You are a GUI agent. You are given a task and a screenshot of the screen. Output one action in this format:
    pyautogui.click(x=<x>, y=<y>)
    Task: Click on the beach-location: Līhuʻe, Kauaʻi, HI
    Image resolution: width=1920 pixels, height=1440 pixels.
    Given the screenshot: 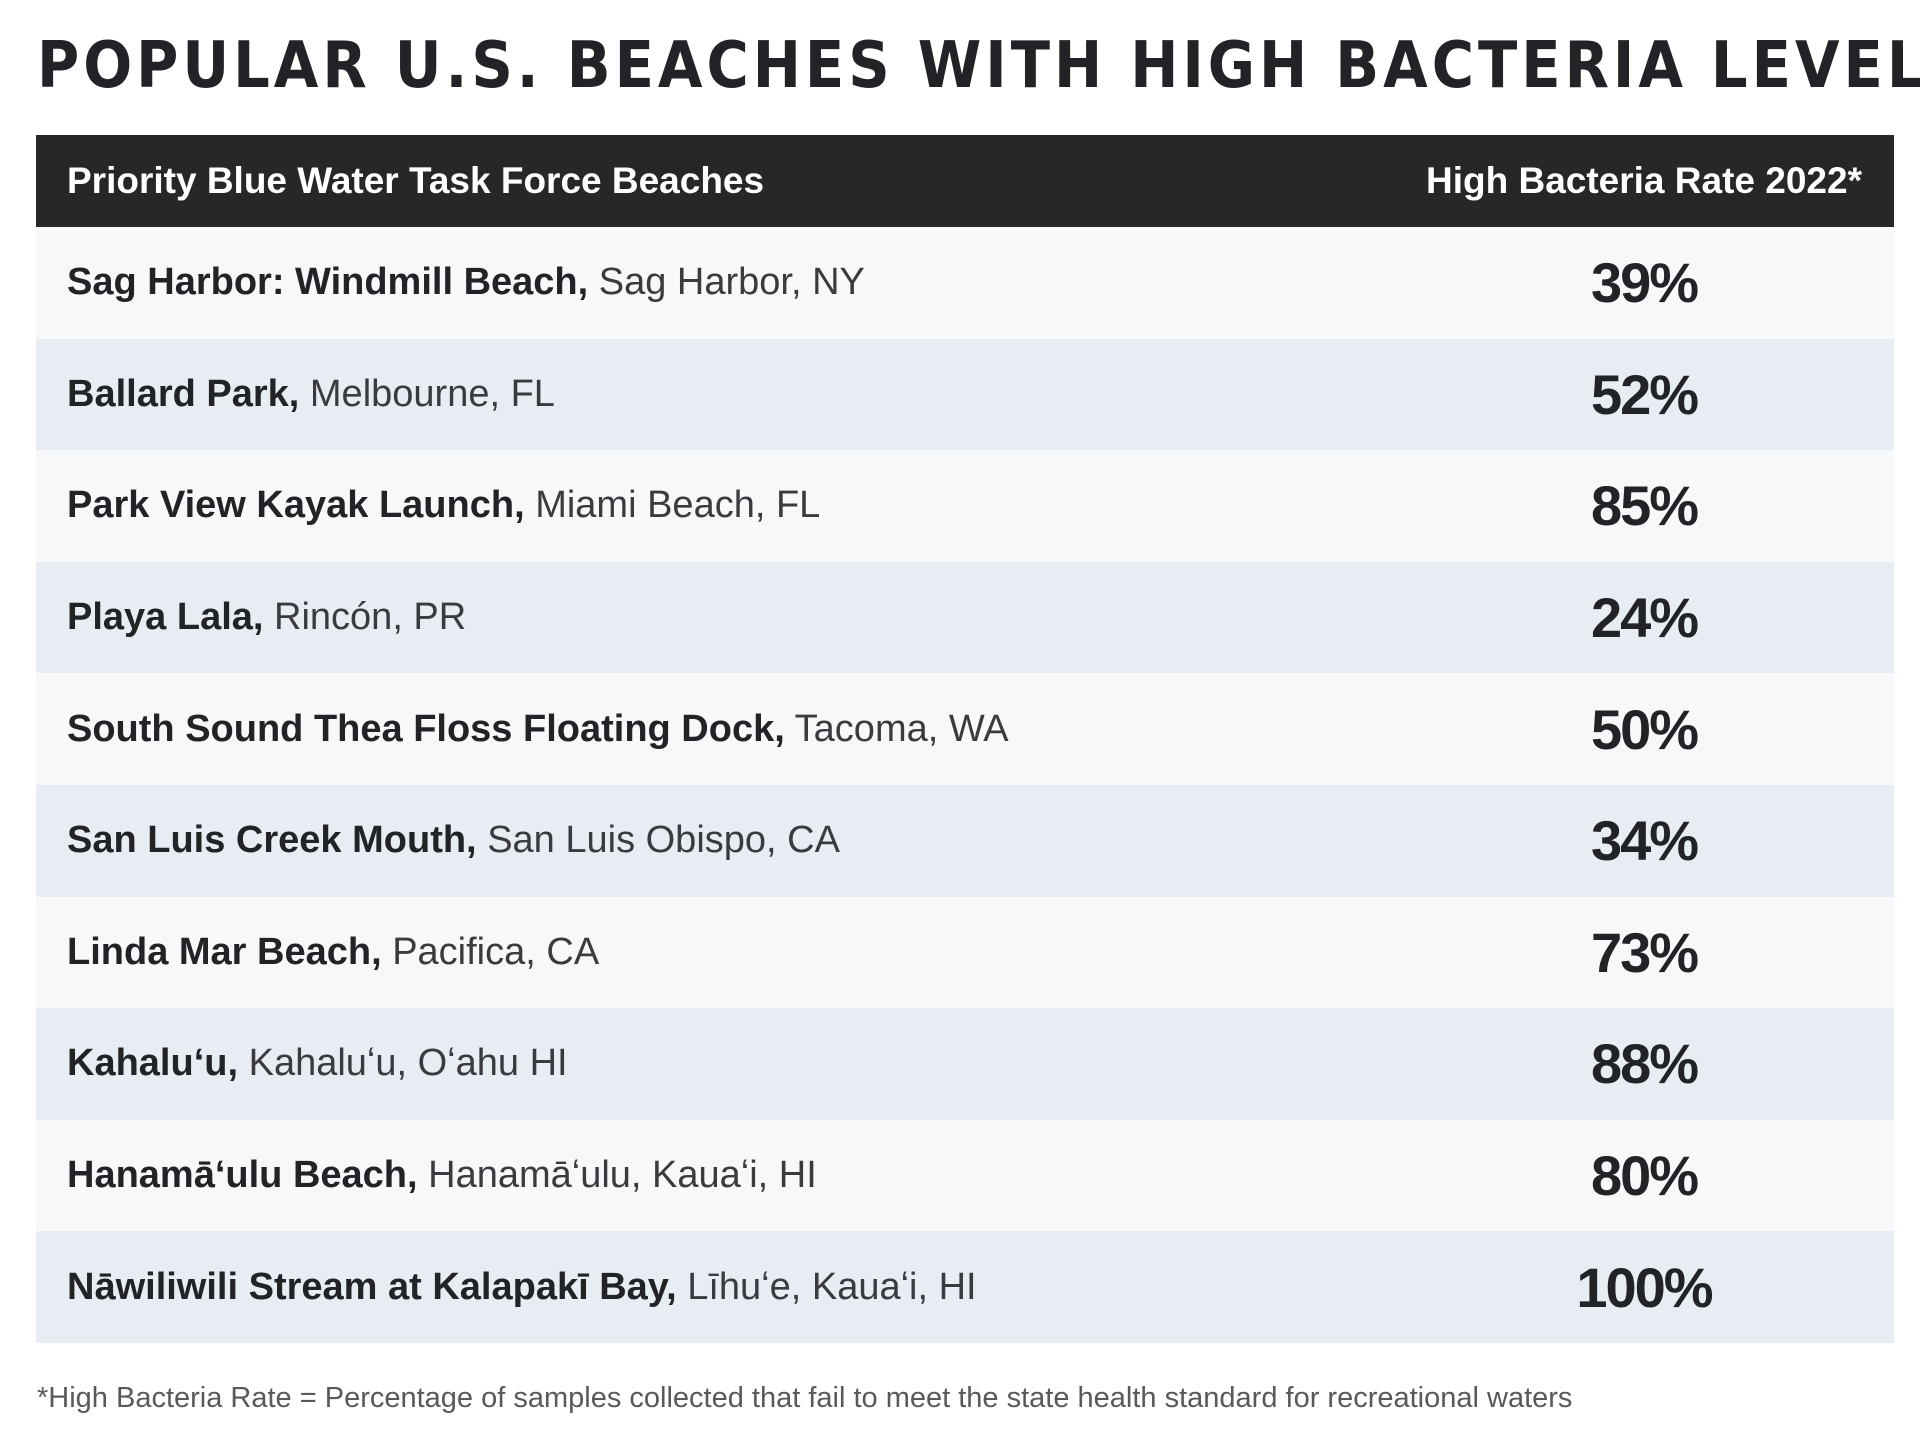 What is the action you would take?
    pyautogui.click(x=832, y=1286)
    